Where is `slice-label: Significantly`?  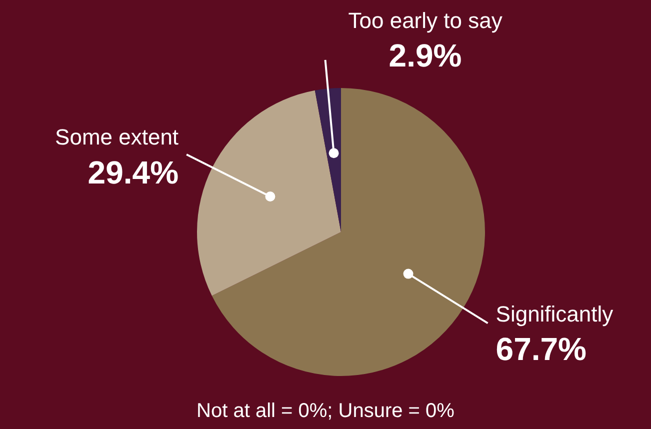
slice-label: Significantly is located at coordinates (555, 313).